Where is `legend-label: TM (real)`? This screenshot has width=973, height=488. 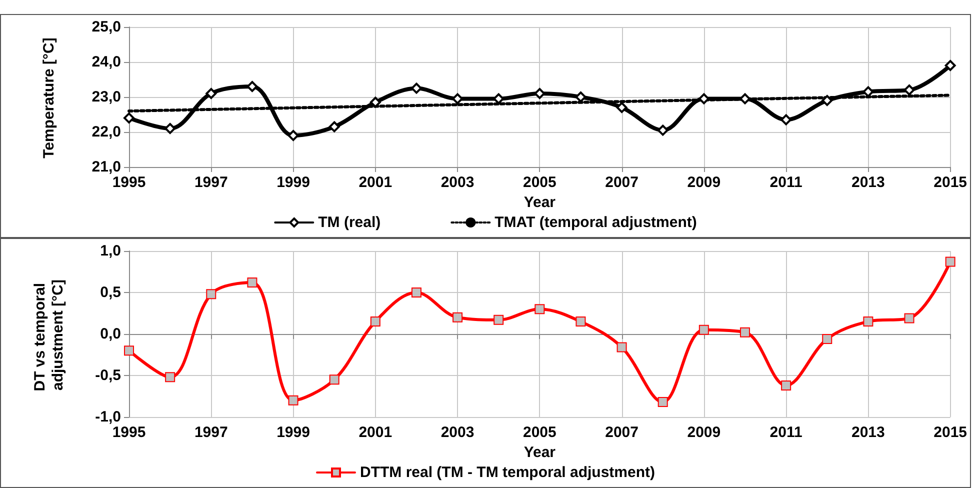
legend-label: TM (real) is located at coordinates (349, 222).